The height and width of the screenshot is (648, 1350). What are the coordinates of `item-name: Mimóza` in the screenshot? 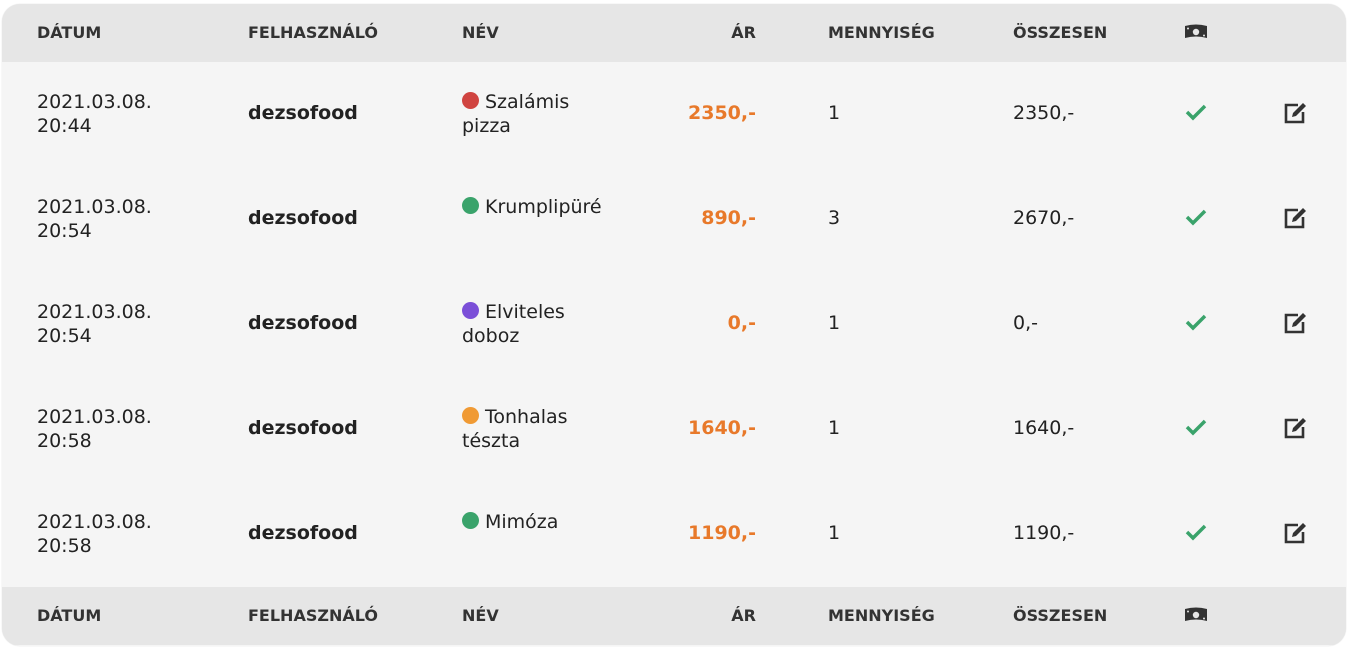 It's located at (522, 522).